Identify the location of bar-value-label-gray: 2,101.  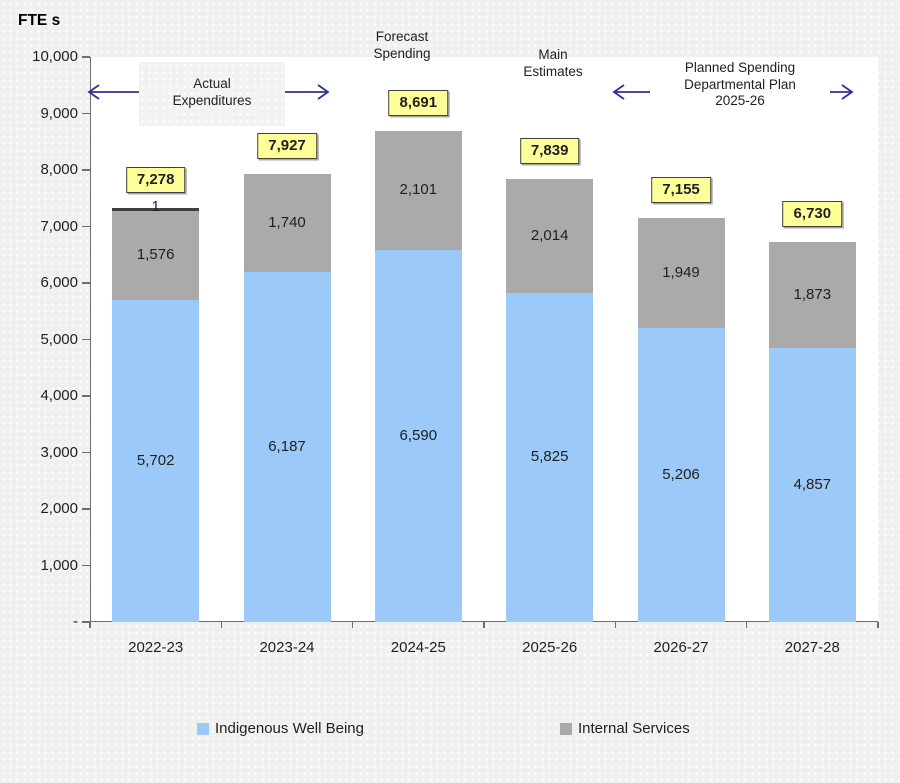
(418, 190).